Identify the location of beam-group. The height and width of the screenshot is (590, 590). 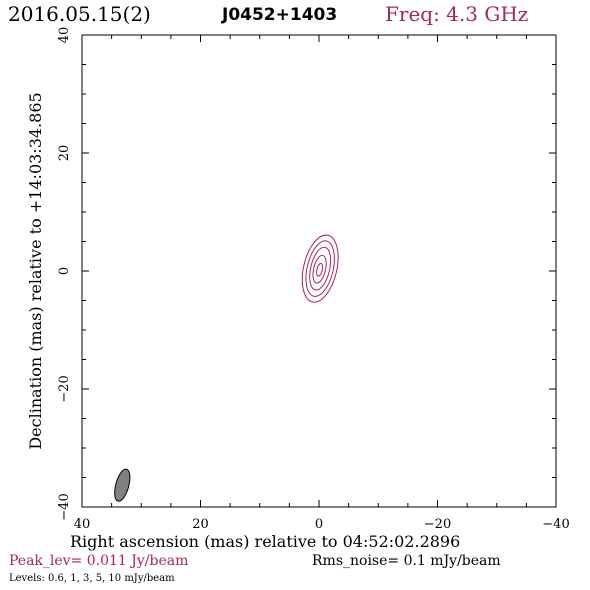
(122, 485).